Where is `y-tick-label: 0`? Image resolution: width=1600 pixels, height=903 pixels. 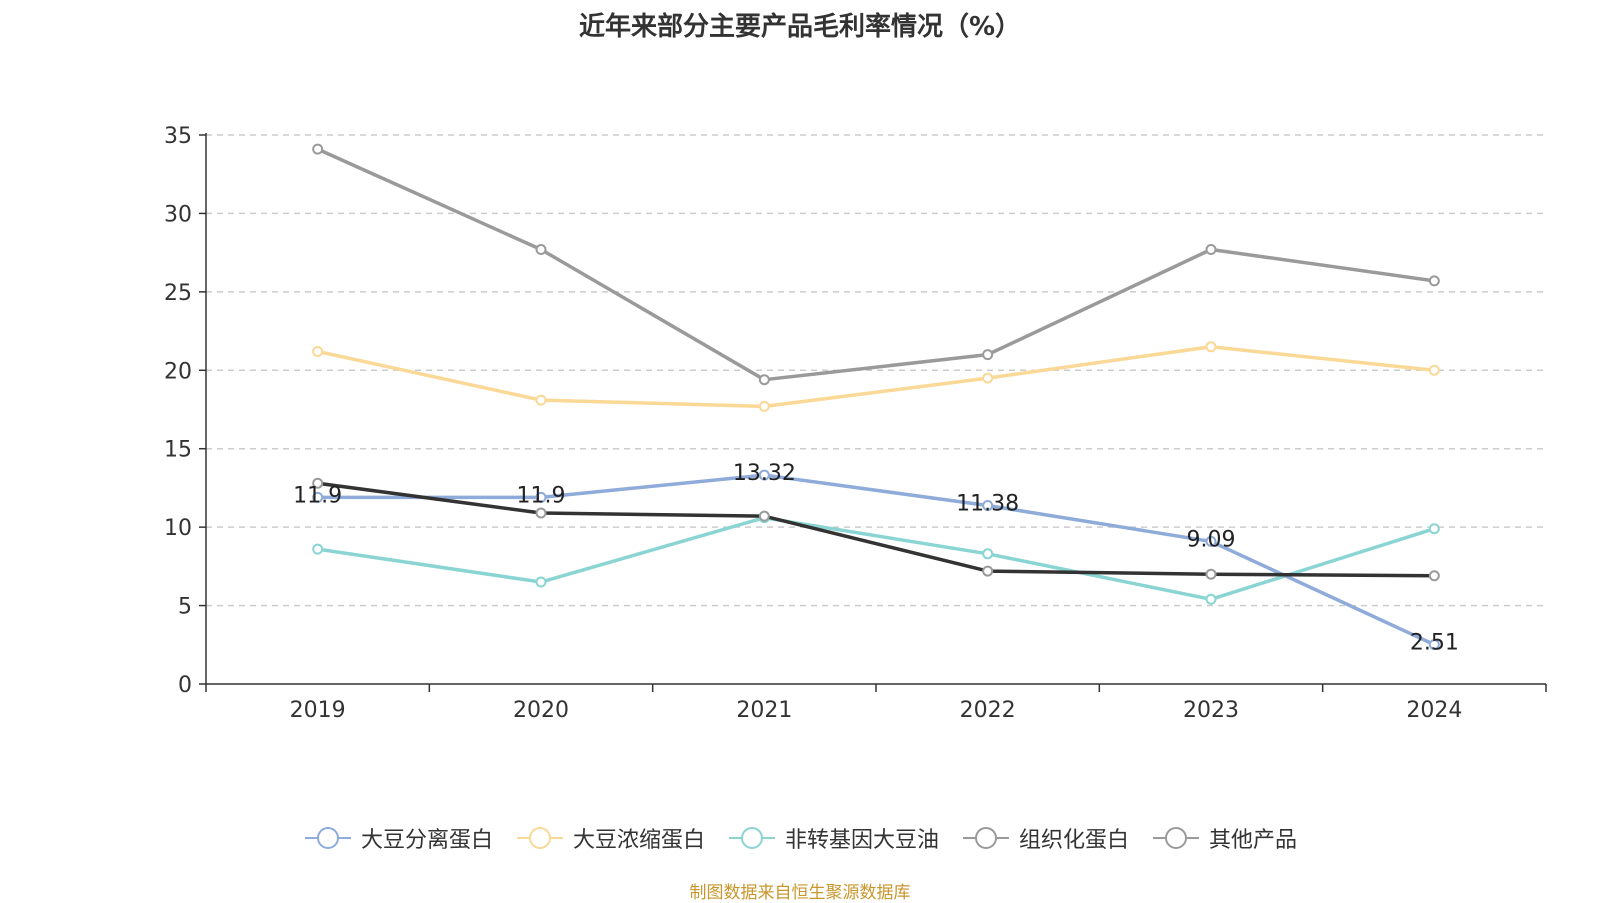 y-tick-label: 0 is located at coordinates (185, 685).